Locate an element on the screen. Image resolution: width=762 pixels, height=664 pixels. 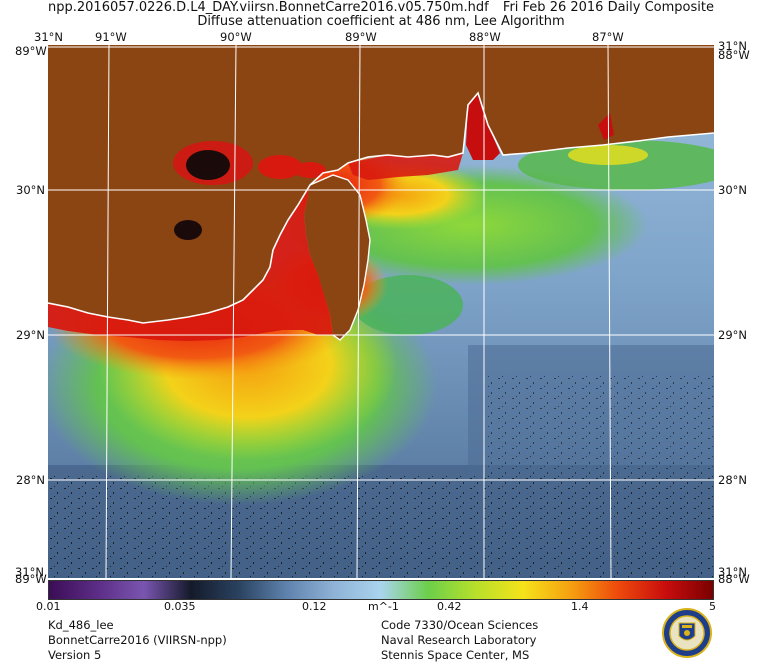
footer-location: Stennis Space Center, MS is located at coordinates (455, 655).